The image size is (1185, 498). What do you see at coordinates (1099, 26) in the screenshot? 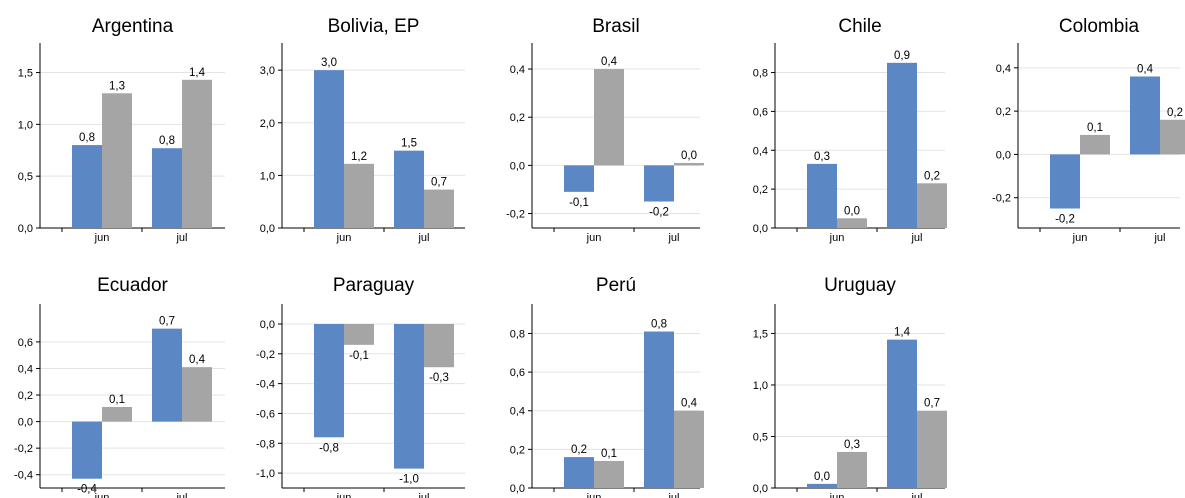
I see `chart-title: Colombia` at bounding box center [1099, 26].